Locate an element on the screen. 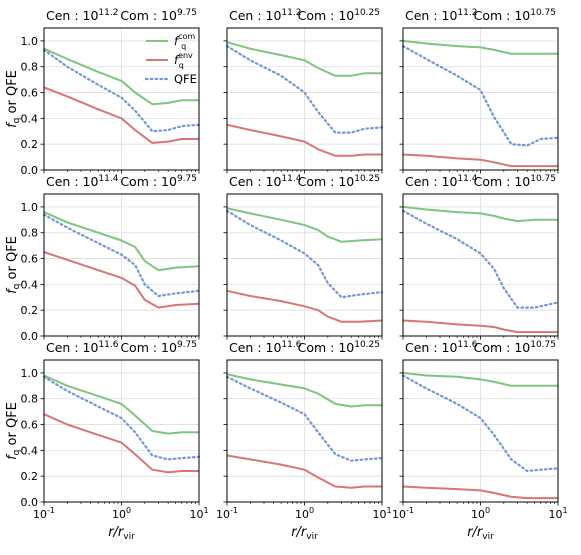 This screenshot has height=555, width=581. panel-title-cen: Cen : 1011.4 is located at coordinates (82, 181).